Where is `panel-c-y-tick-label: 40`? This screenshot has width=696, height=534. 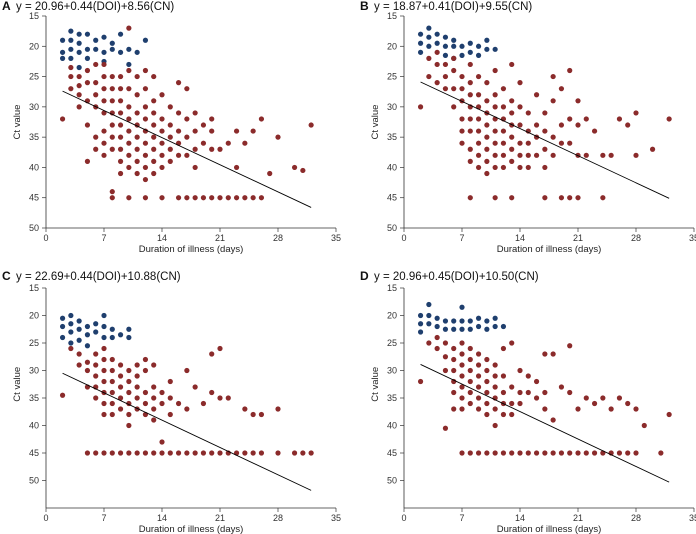 panel-c-y-tick-label: 40 is located at coordinates (34, 426).